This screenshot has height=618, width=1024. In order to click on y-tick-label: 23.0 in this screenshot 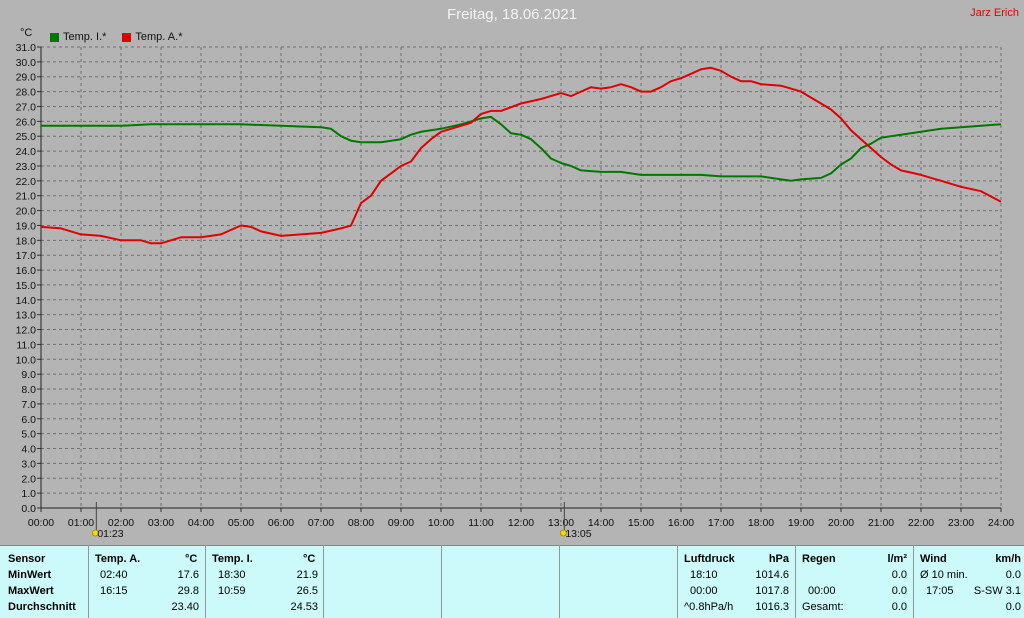, I will do `click(26, 167)`.